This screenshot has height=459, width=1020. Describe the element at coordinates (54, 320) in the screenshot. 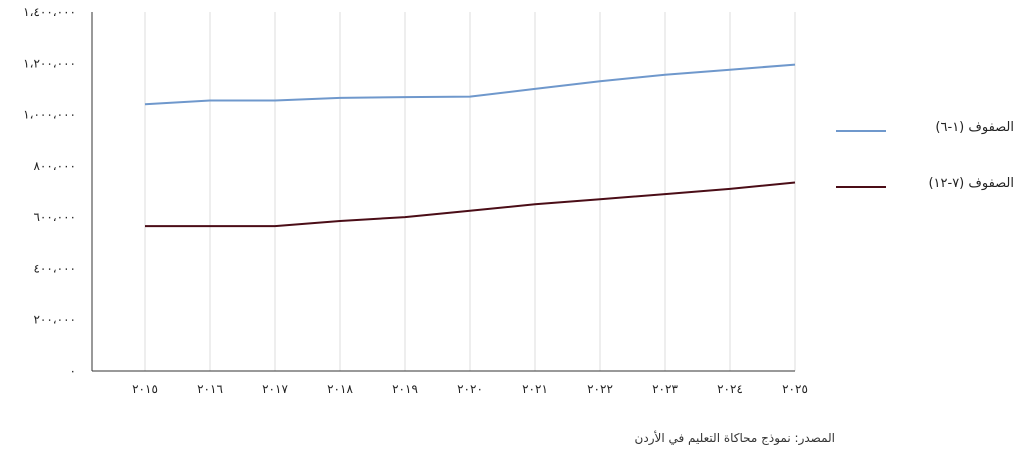

I see `y-tick-label: ٢٠٠،٠٠٠` at that location.